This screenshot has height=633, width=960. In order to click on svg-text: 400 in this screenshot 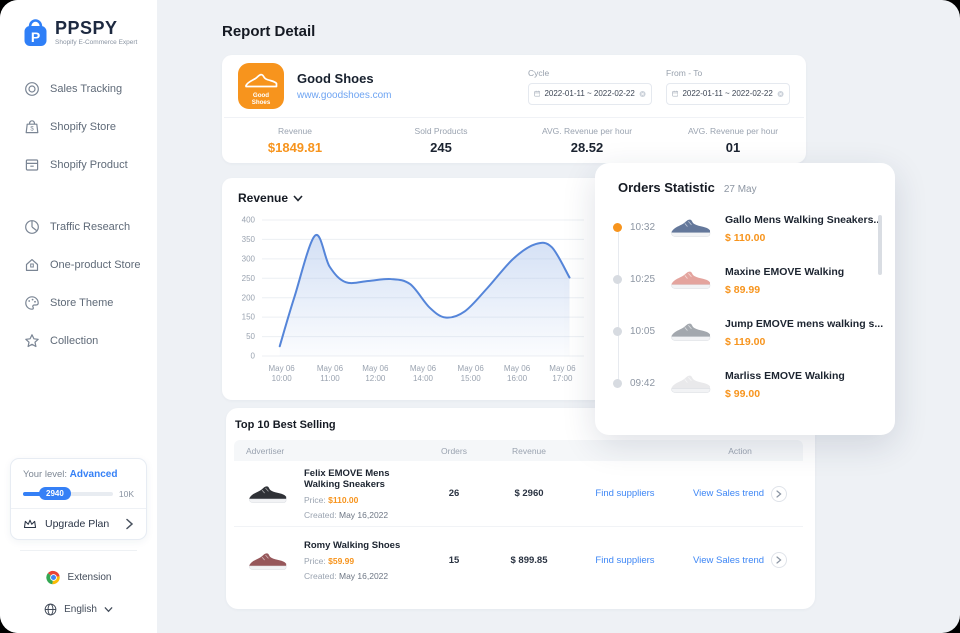, I will do `click(249, 220)`.